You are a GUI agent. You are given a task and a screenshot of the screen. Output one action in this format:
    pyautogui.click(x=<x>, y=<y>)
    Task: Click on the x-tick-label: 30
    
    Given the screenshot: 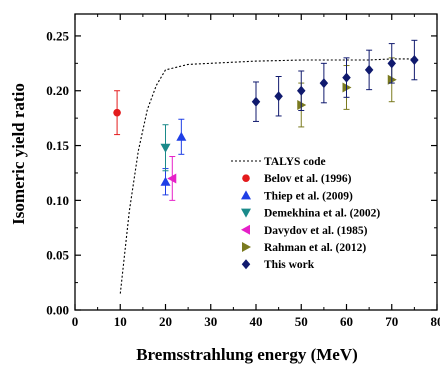 What is the action you would take?
    pyautogui.click(x=210, y=321)
    